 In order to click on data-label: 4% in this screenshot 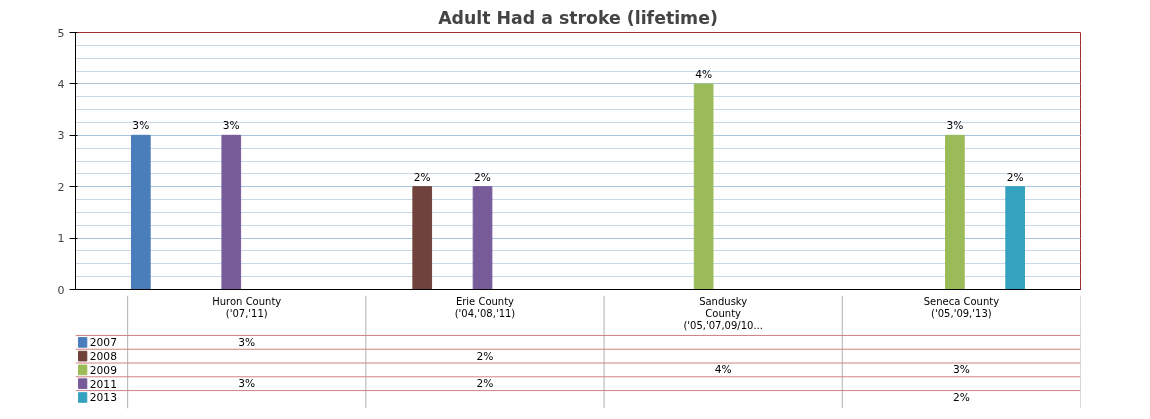, I will do `click(723, 370)`.